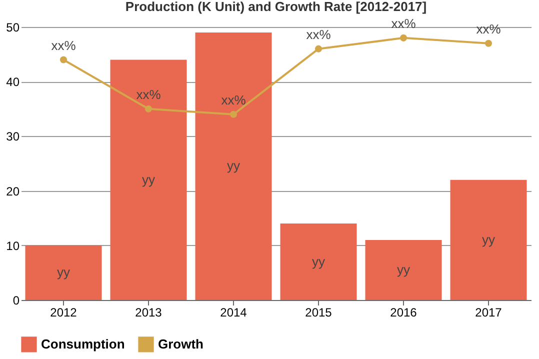  What do you see at coordinates (13, 82) in the screenshot?
I see `y-tick-label: 40` at bounding box center [13, 82].